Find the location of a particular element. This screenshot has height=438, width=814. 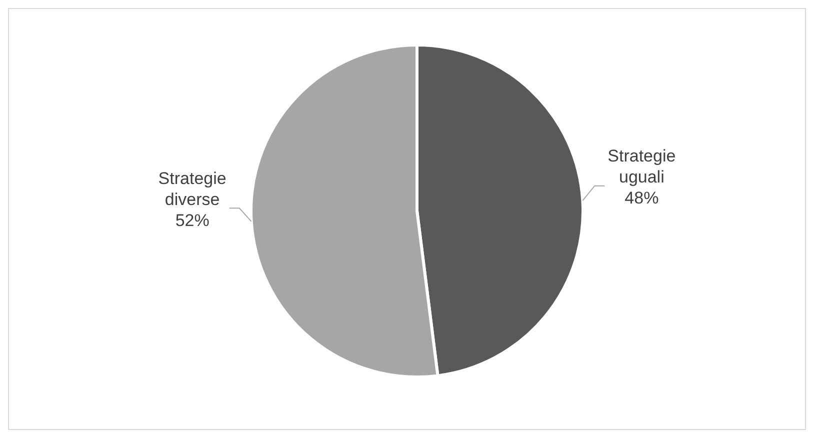

data-label: 48% is located at coordinates (641, 198).